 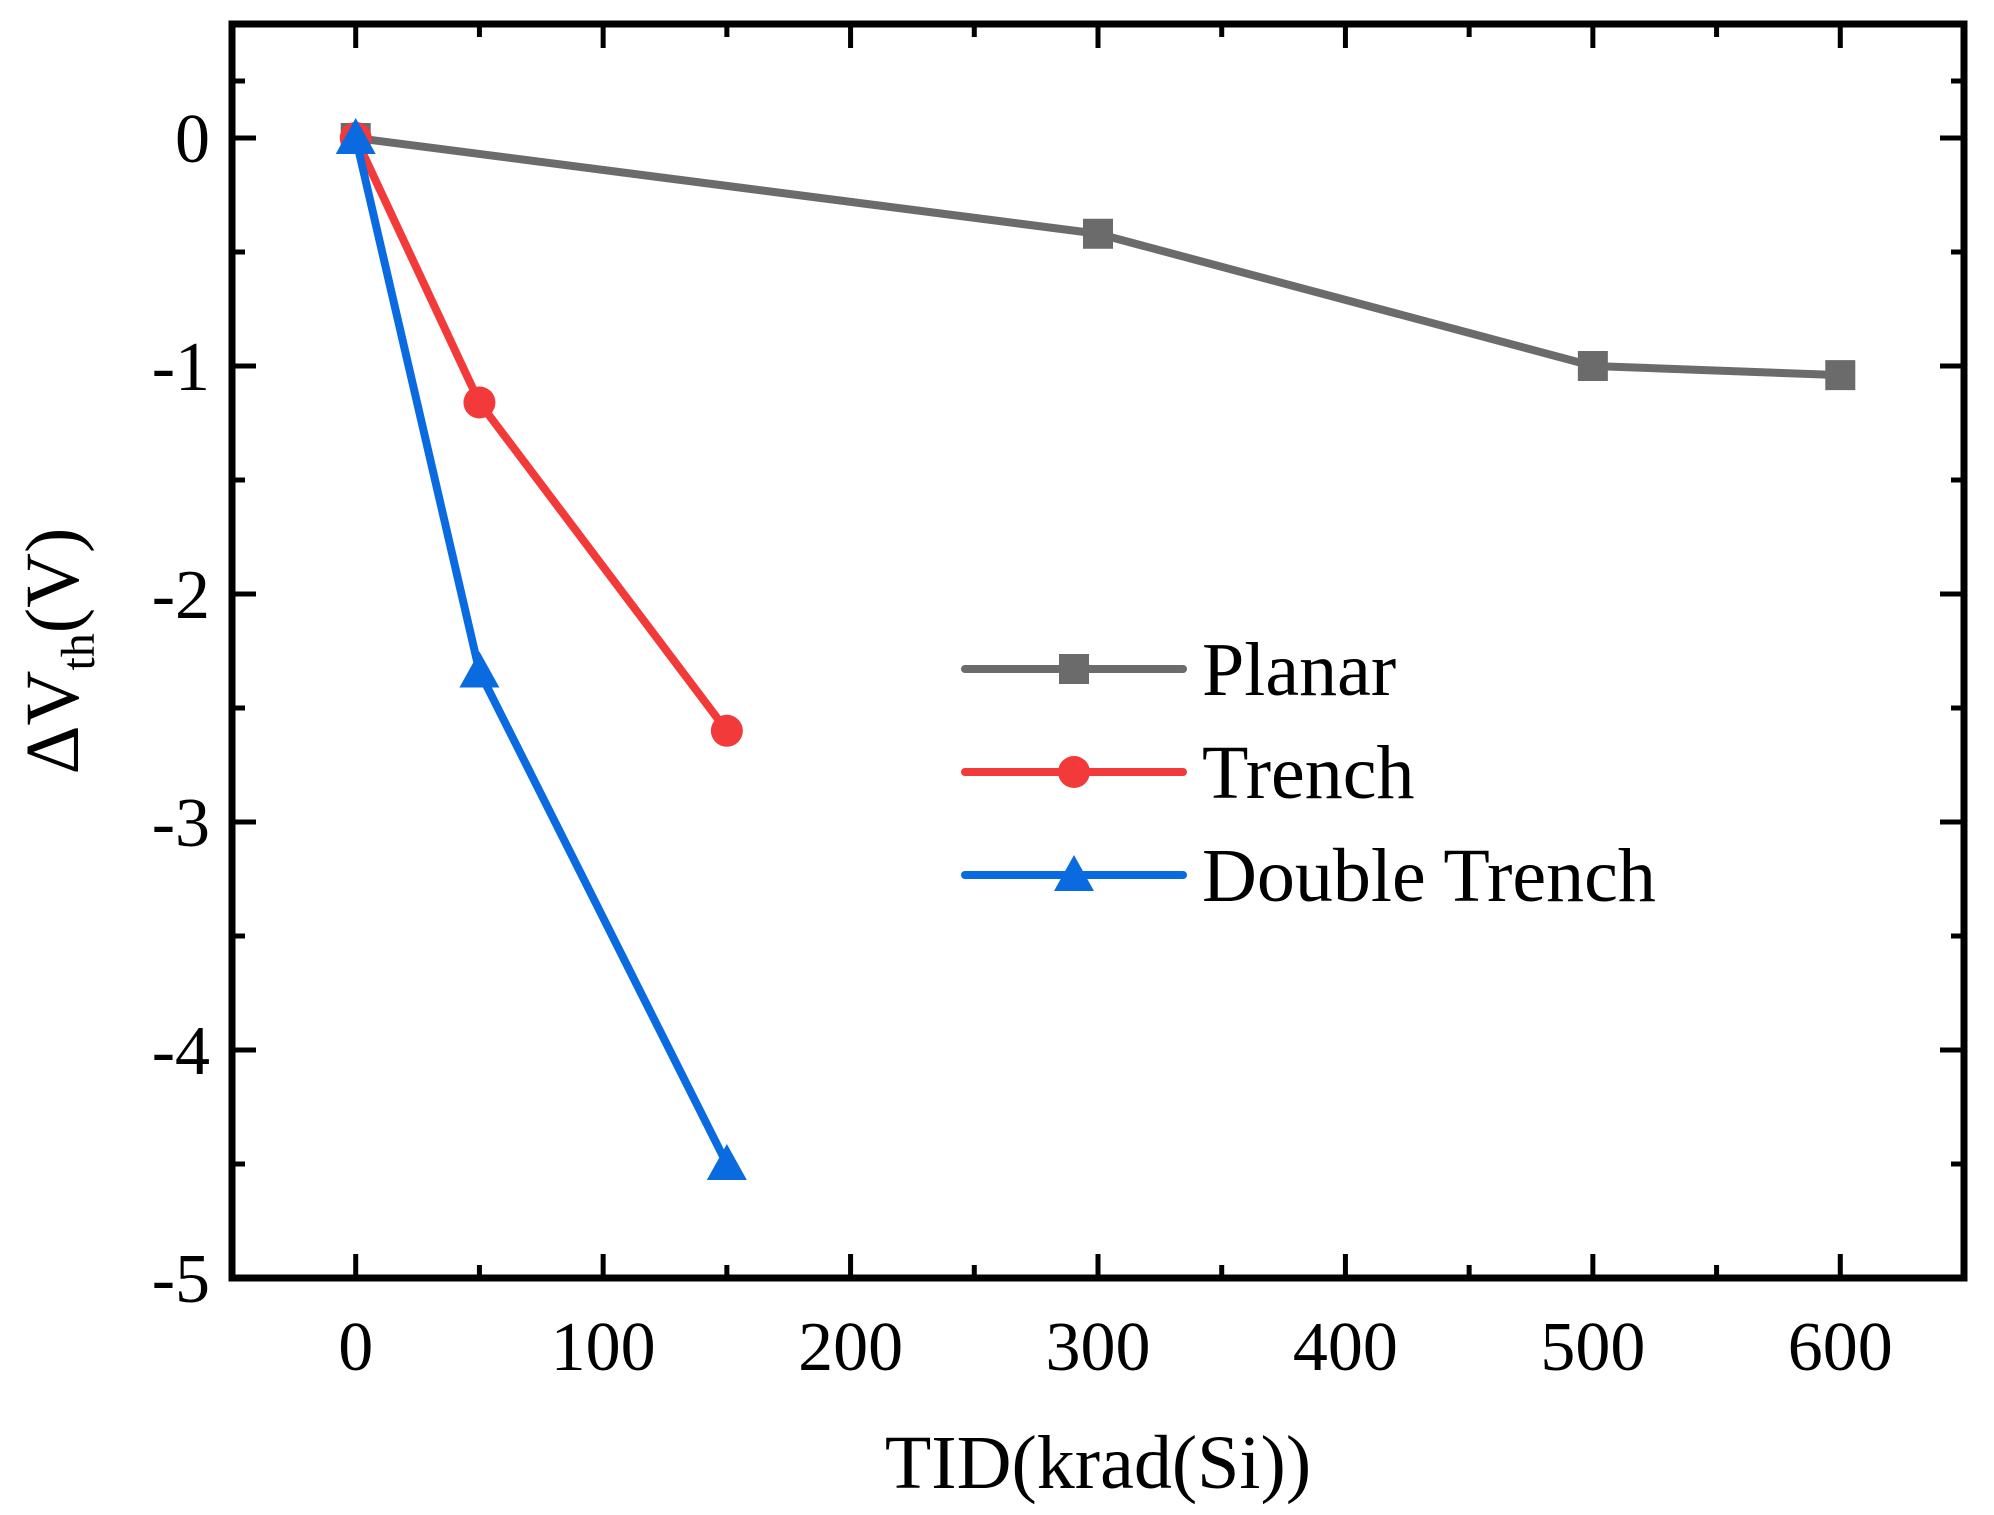 I want to click on y-axis-title-subscript: th, so click(x=78, y=651).